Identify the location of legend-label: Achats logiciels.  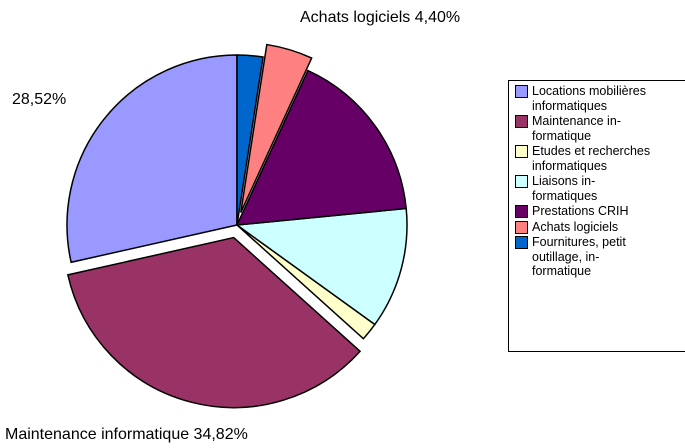
(575, 226).